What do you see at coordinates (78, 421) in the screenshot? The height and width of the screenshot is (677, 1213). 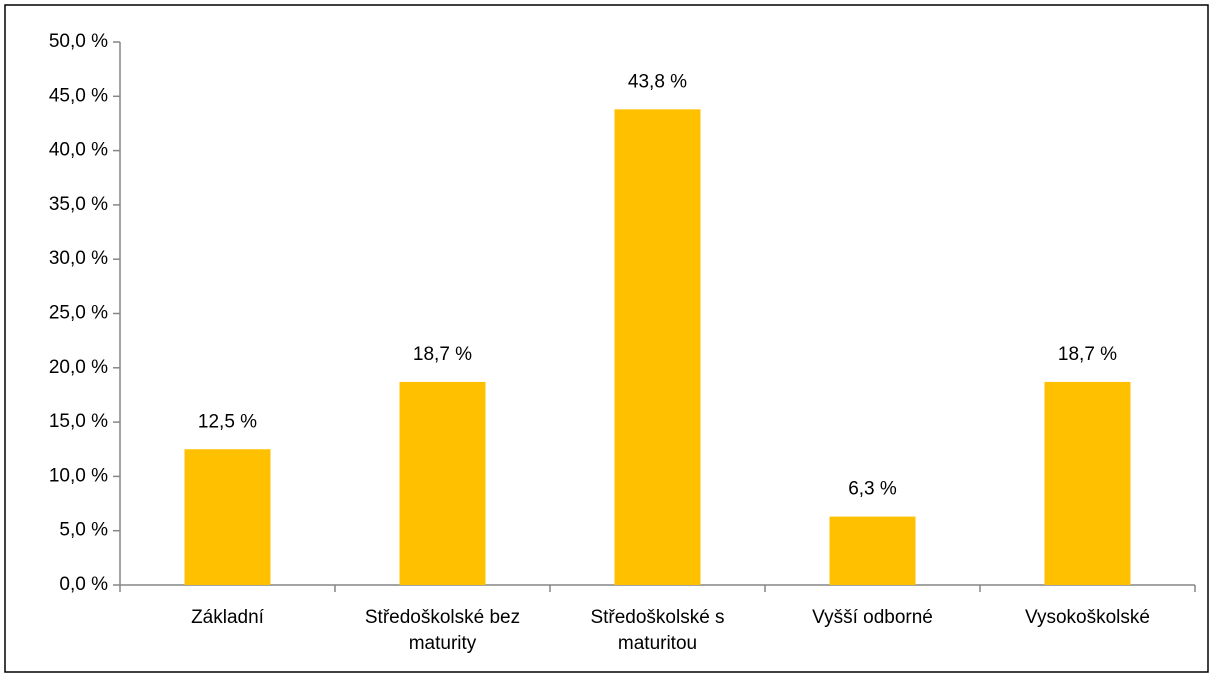 I see `y-tick-label: 15,0 %` at bounding box center [78, 421].